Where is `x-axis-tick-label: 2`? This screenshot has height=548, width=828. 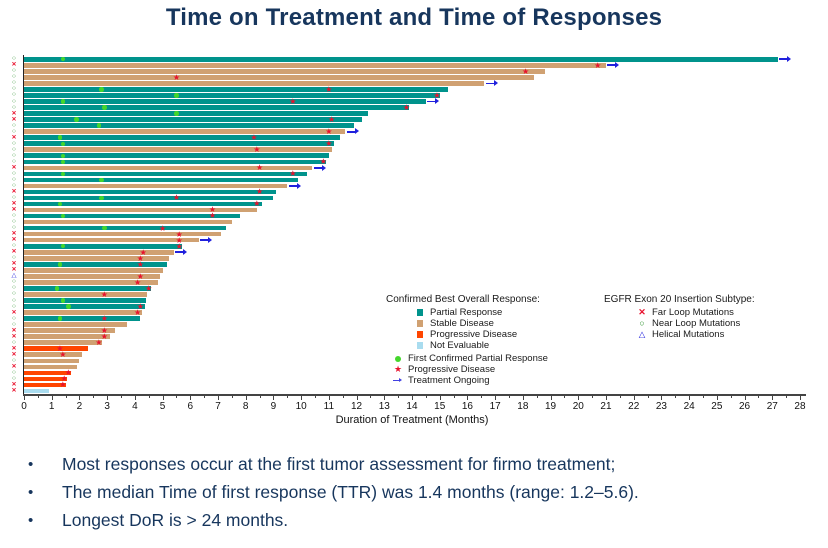
x-axis-tick-label: 2 is located at coordinates (79, 406).